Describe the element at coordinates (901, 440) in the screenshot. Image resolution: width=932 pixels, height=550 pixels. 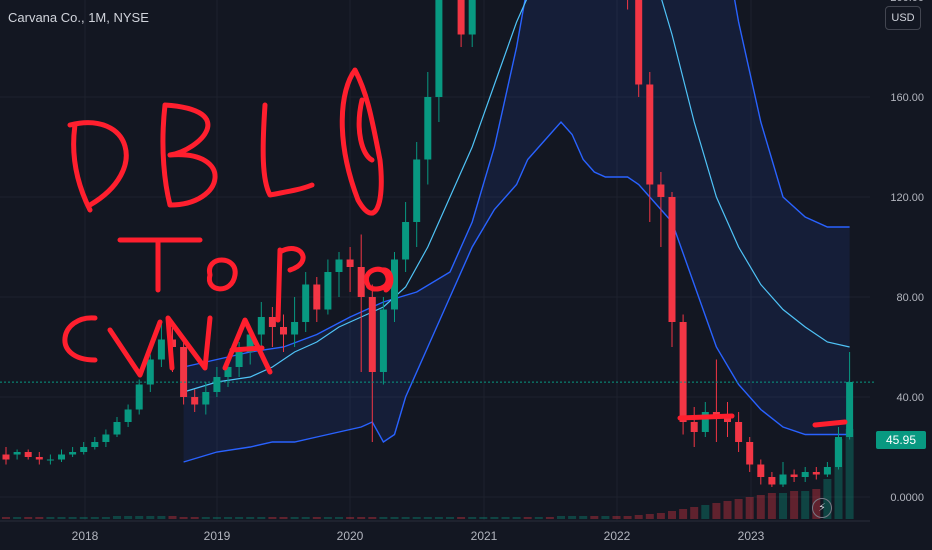
I see `last-price-tag: 45.95` at that location.